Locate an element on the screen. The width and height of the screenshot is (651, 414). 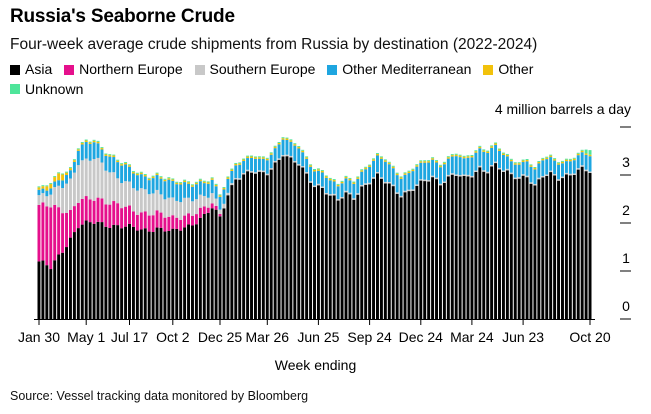
y-tick-label: 0 is located at coordinates (626, 306).